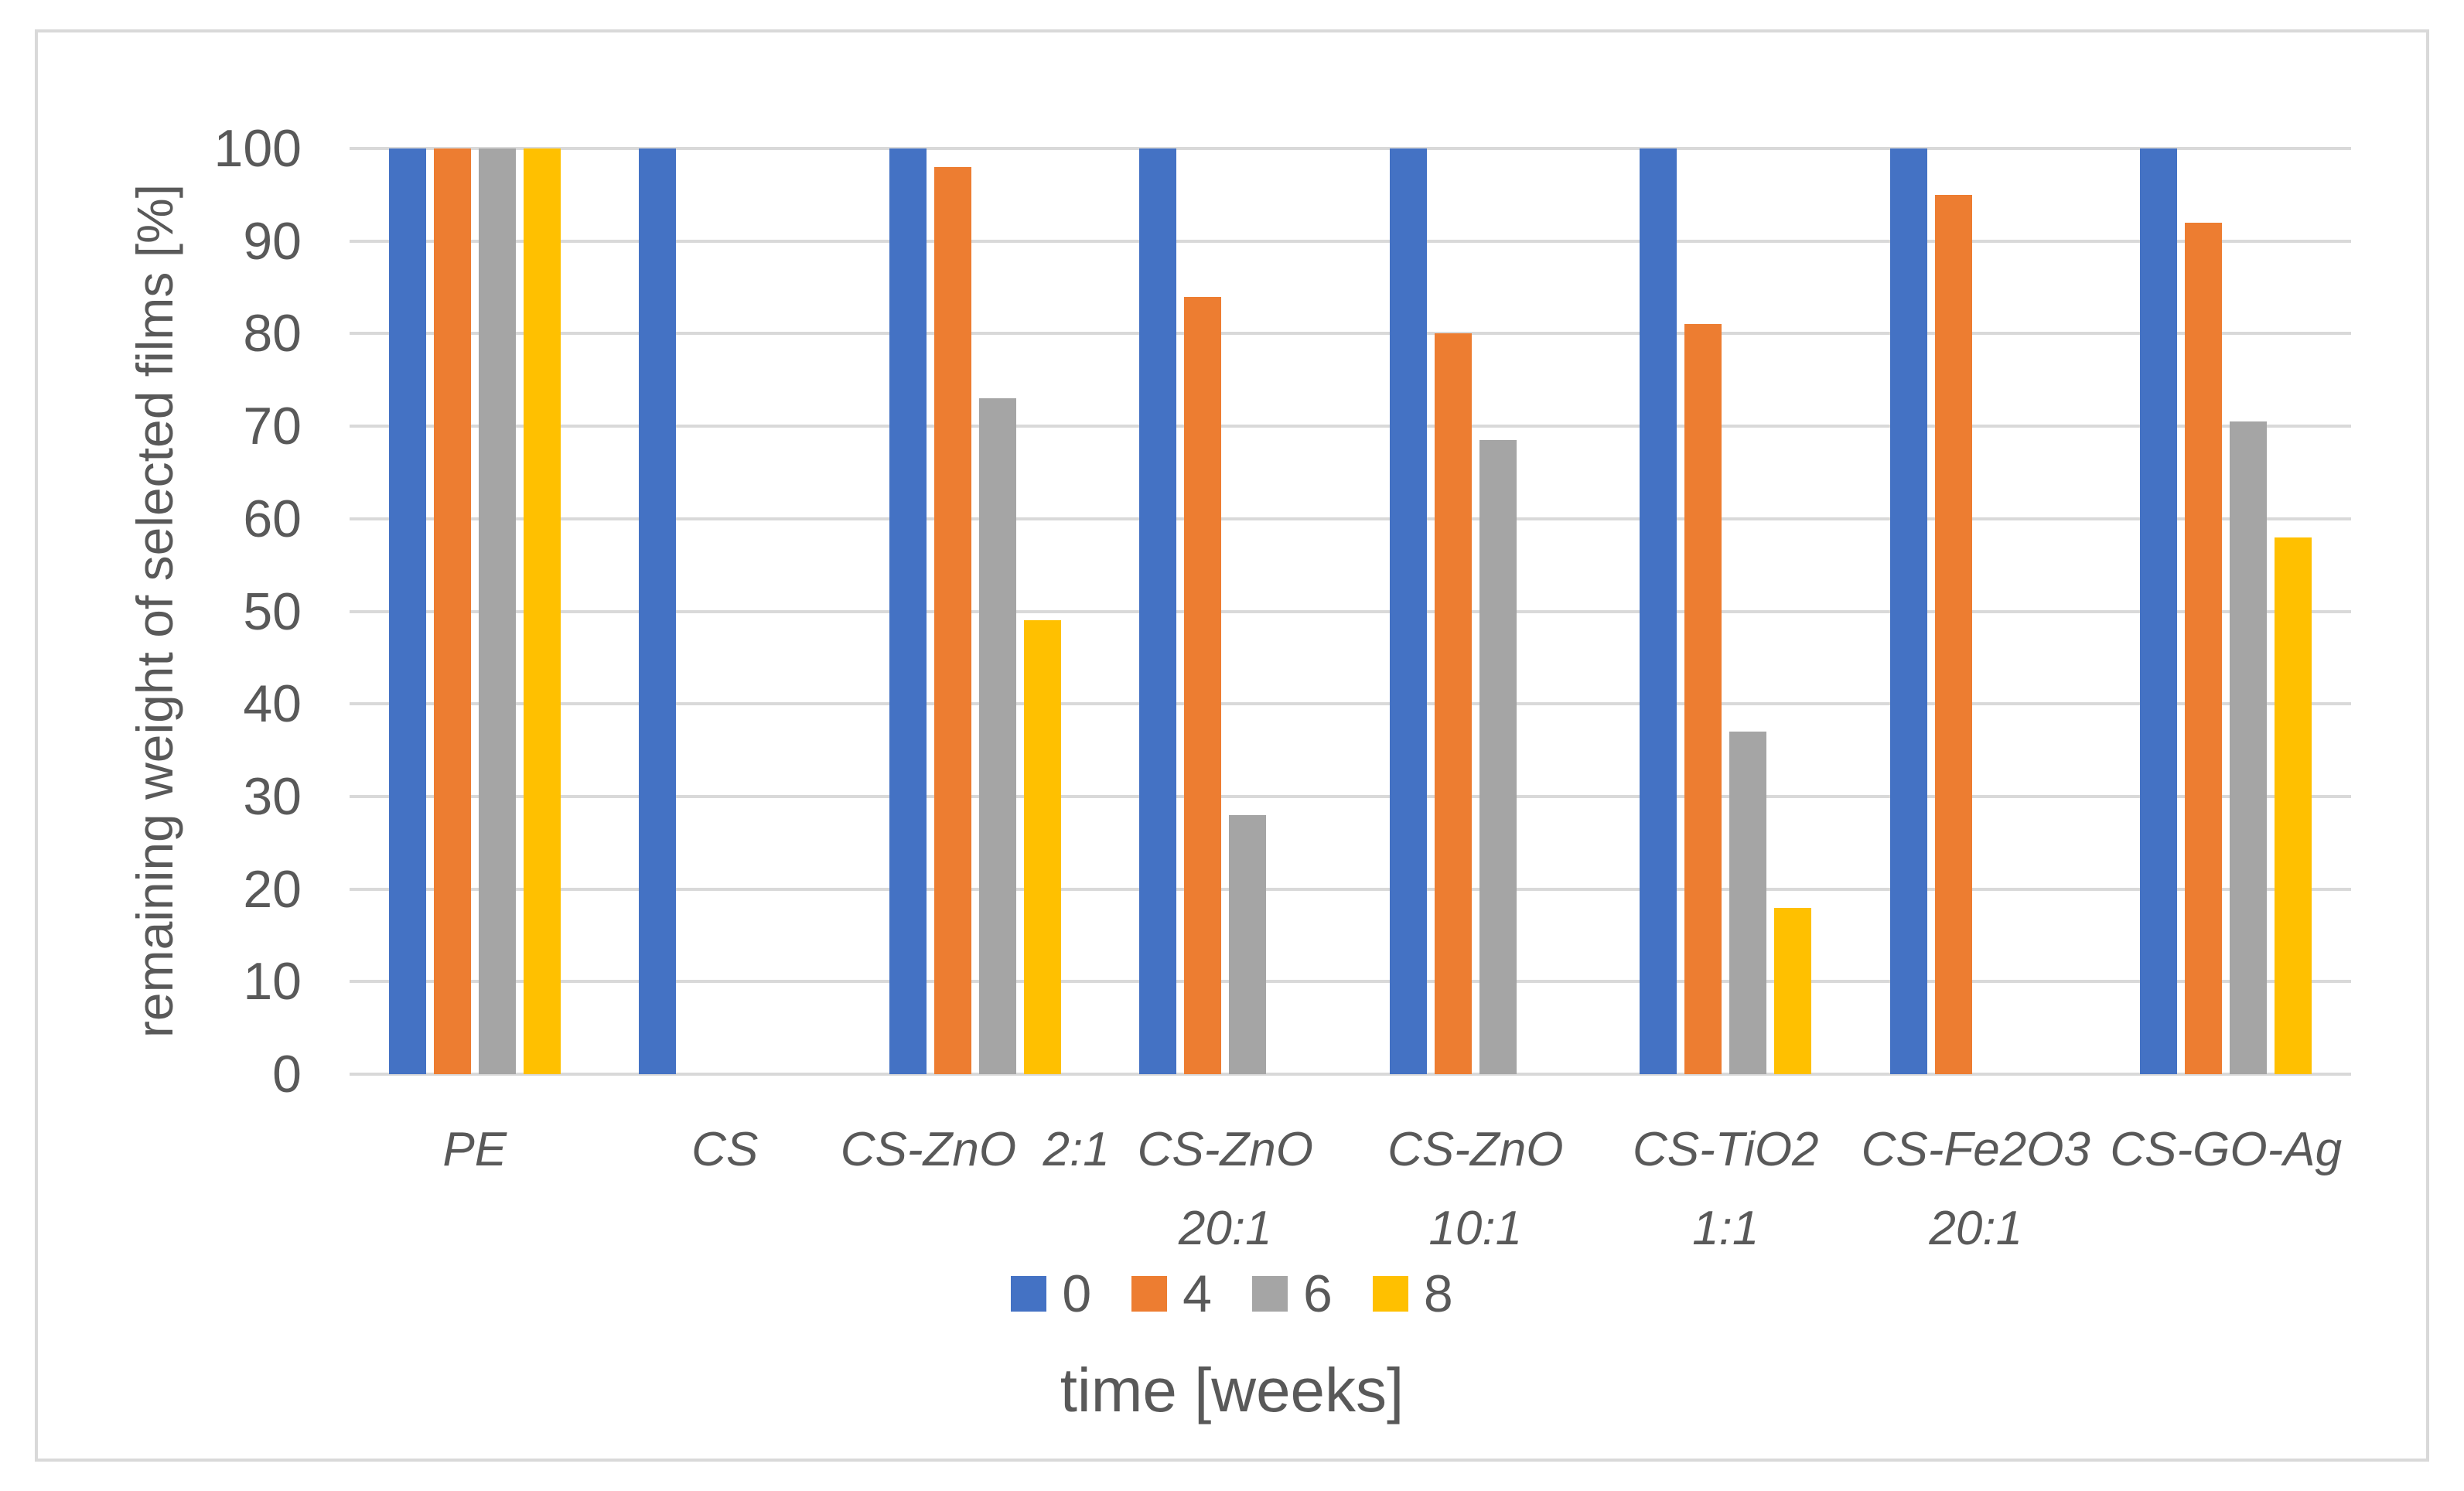 This screenshot has height=1491, width=2464. I want to click on bar-CS-ZnO 20:1-week6, so click(1248, 944).